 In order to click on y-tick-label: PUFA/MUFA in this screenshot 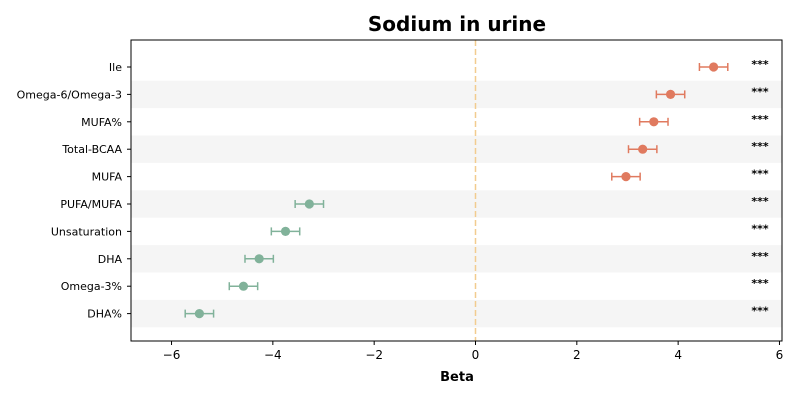, I will do `click(91, 204)`.